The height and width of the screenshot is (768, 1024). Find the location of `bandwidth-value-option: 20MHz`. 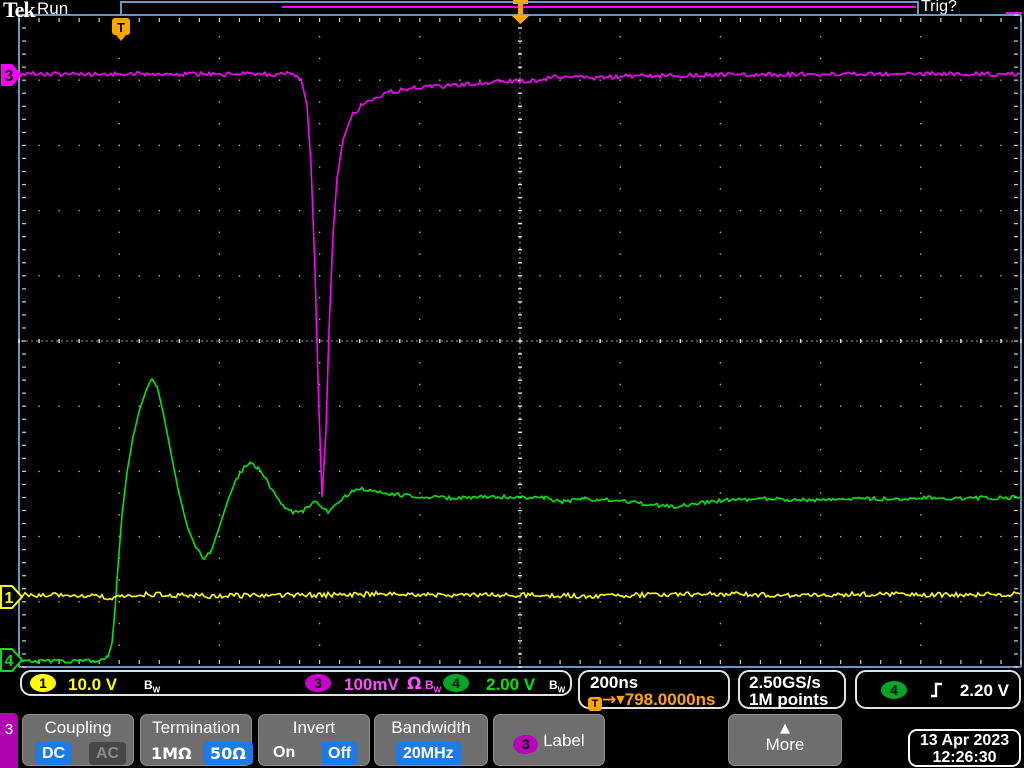

bandwidth-value-option: 20MHz is located at coordinates (428, 753).